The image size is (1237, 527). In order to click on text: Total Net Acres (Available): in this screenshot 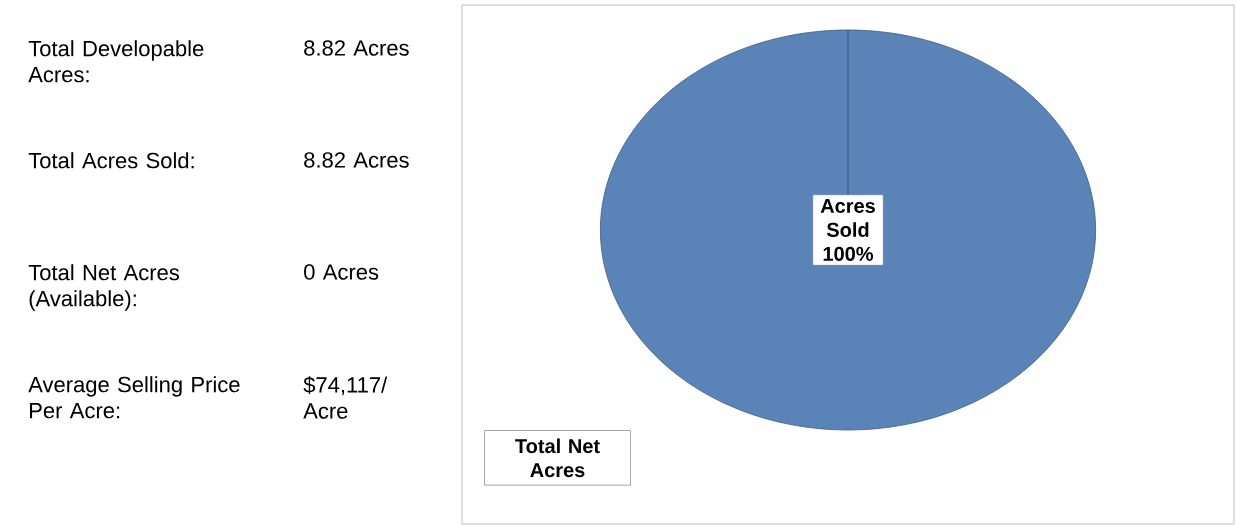, I will do `click(103, 287)`.